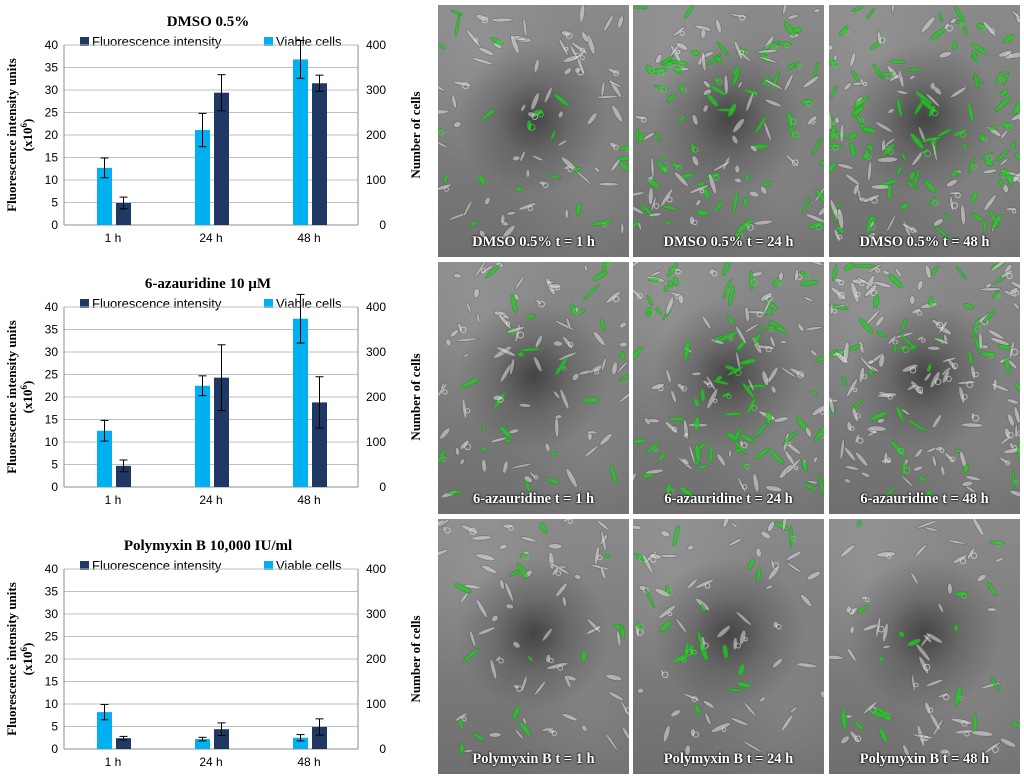  What do you see at coordinates (309, 303) in the screenshot?
I see `legend-label-viable: Viable cells` at bounding box center [309, 303].